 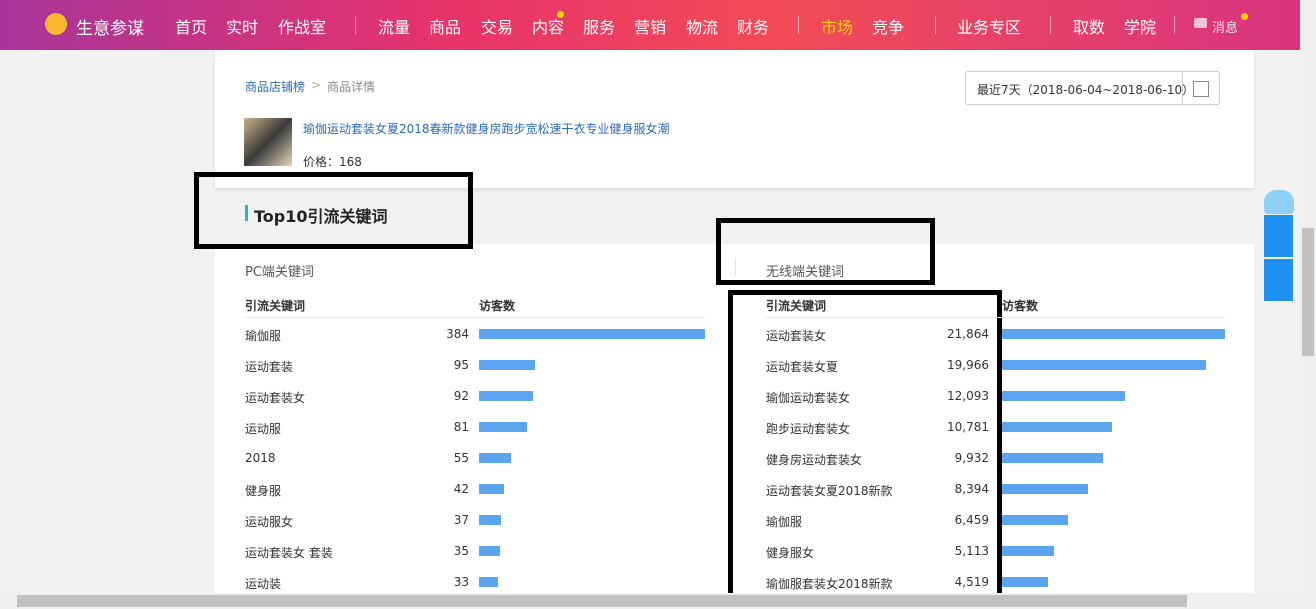 What do you see at coordinates (1278, 236) in the screenshot?
I see `bell-button` at bounding box center [1278, 236].